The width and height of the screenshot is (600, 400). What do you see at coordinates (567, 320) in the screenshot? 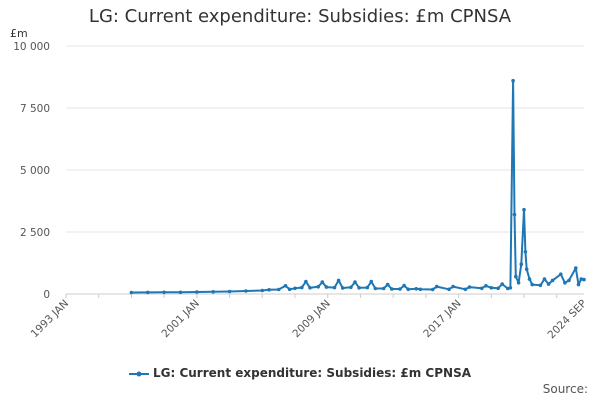
I see `x-tick-label: 2024 SEP` at bounding box center [567, 320].